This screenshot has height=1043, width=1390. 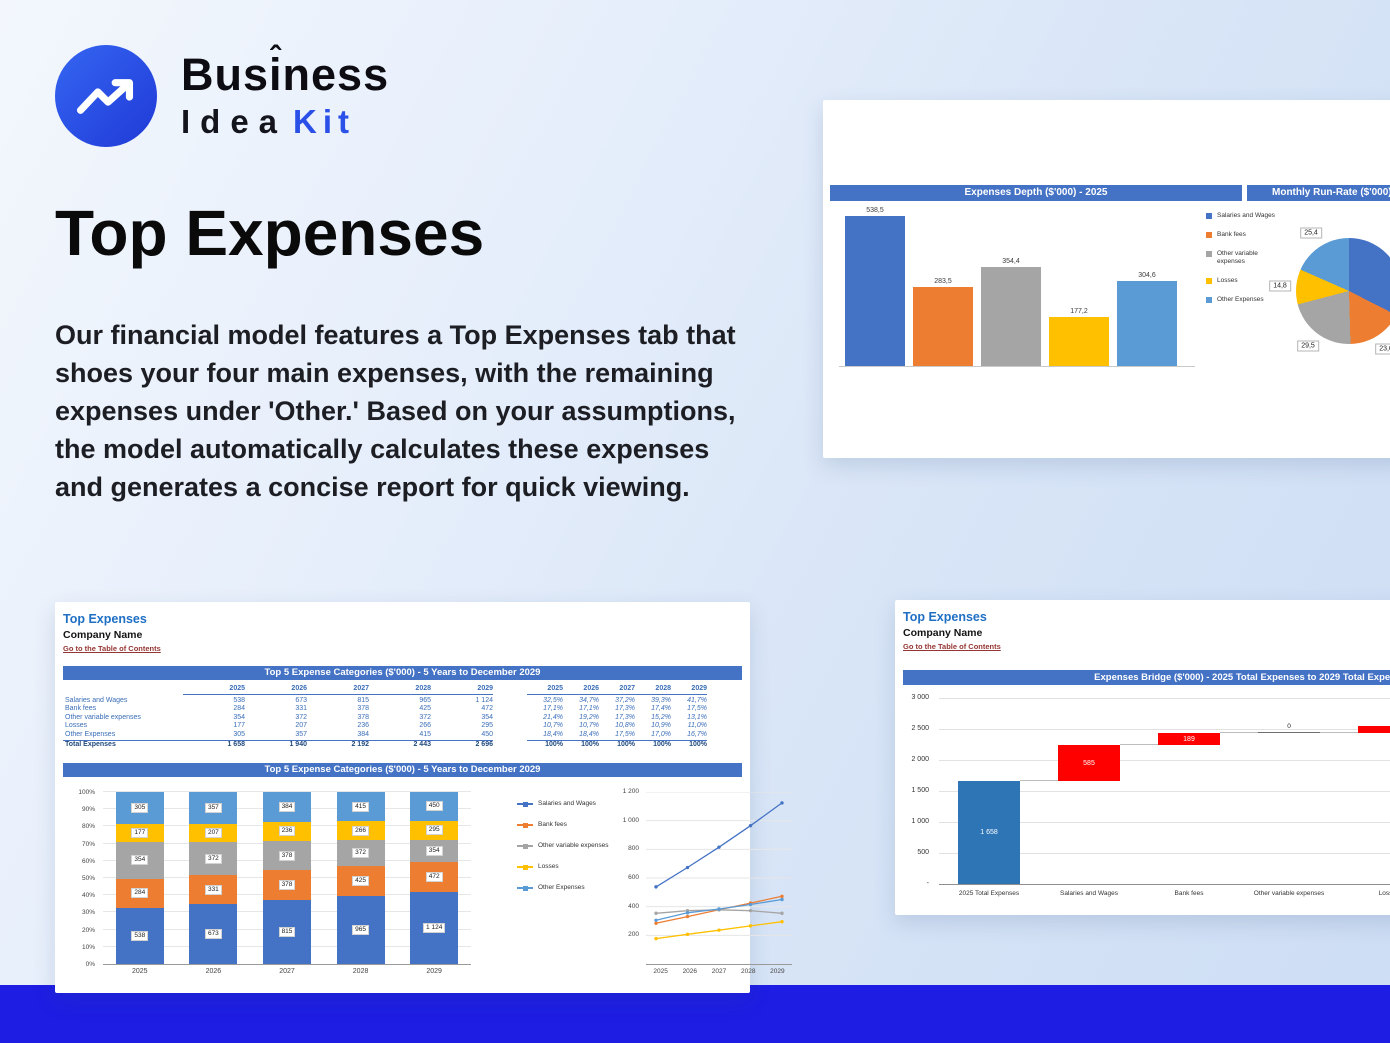 I want to click on bar-value-label: 538,5, so click(x=875, y=210).